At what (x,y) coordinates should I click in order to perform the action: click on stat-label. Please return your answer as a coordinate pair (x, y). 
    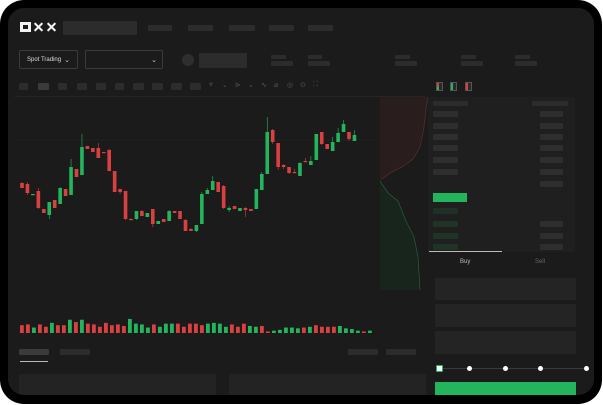
    Looking at the image, I should click on (522, 57).